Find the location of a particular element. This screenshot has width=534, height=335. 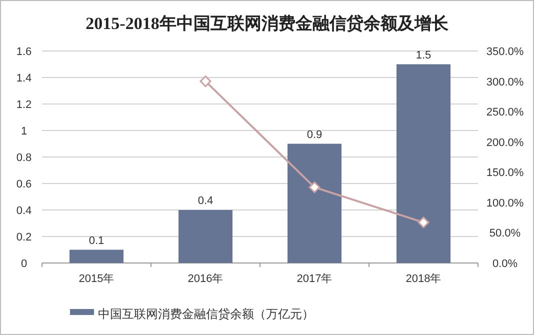

y-tick-label: 0 is located at coordinates (24, 264).